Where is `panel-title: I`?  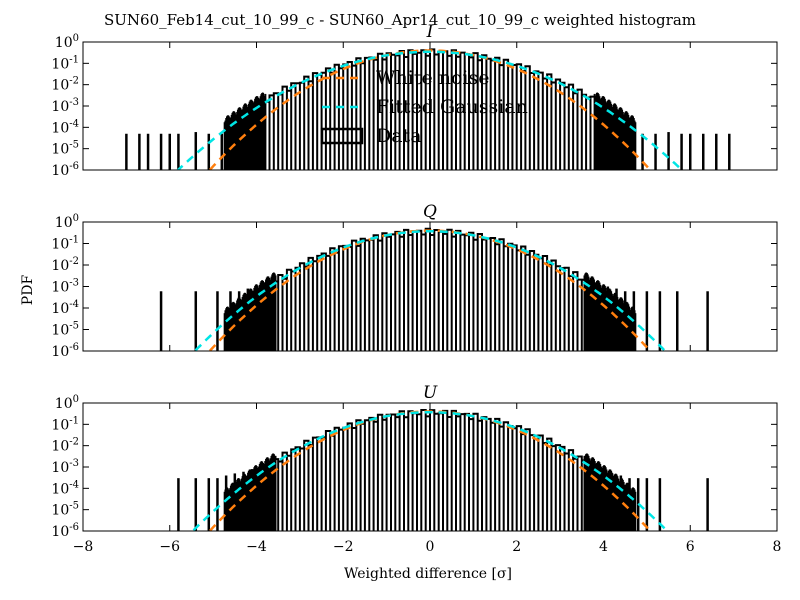
panel-title: I is located at coordinates (430, 32).